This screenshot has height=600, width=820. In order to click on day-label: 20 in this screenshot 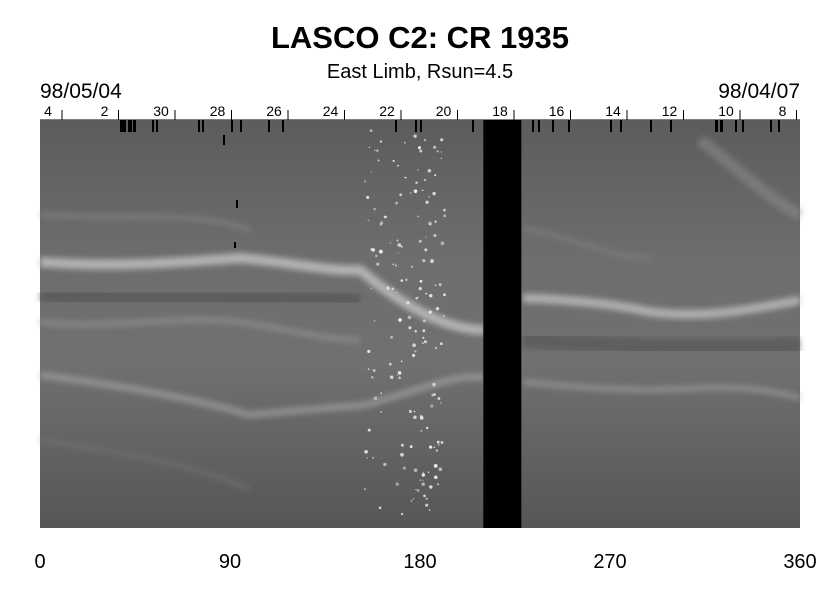, I will do `click(444, 111)`.